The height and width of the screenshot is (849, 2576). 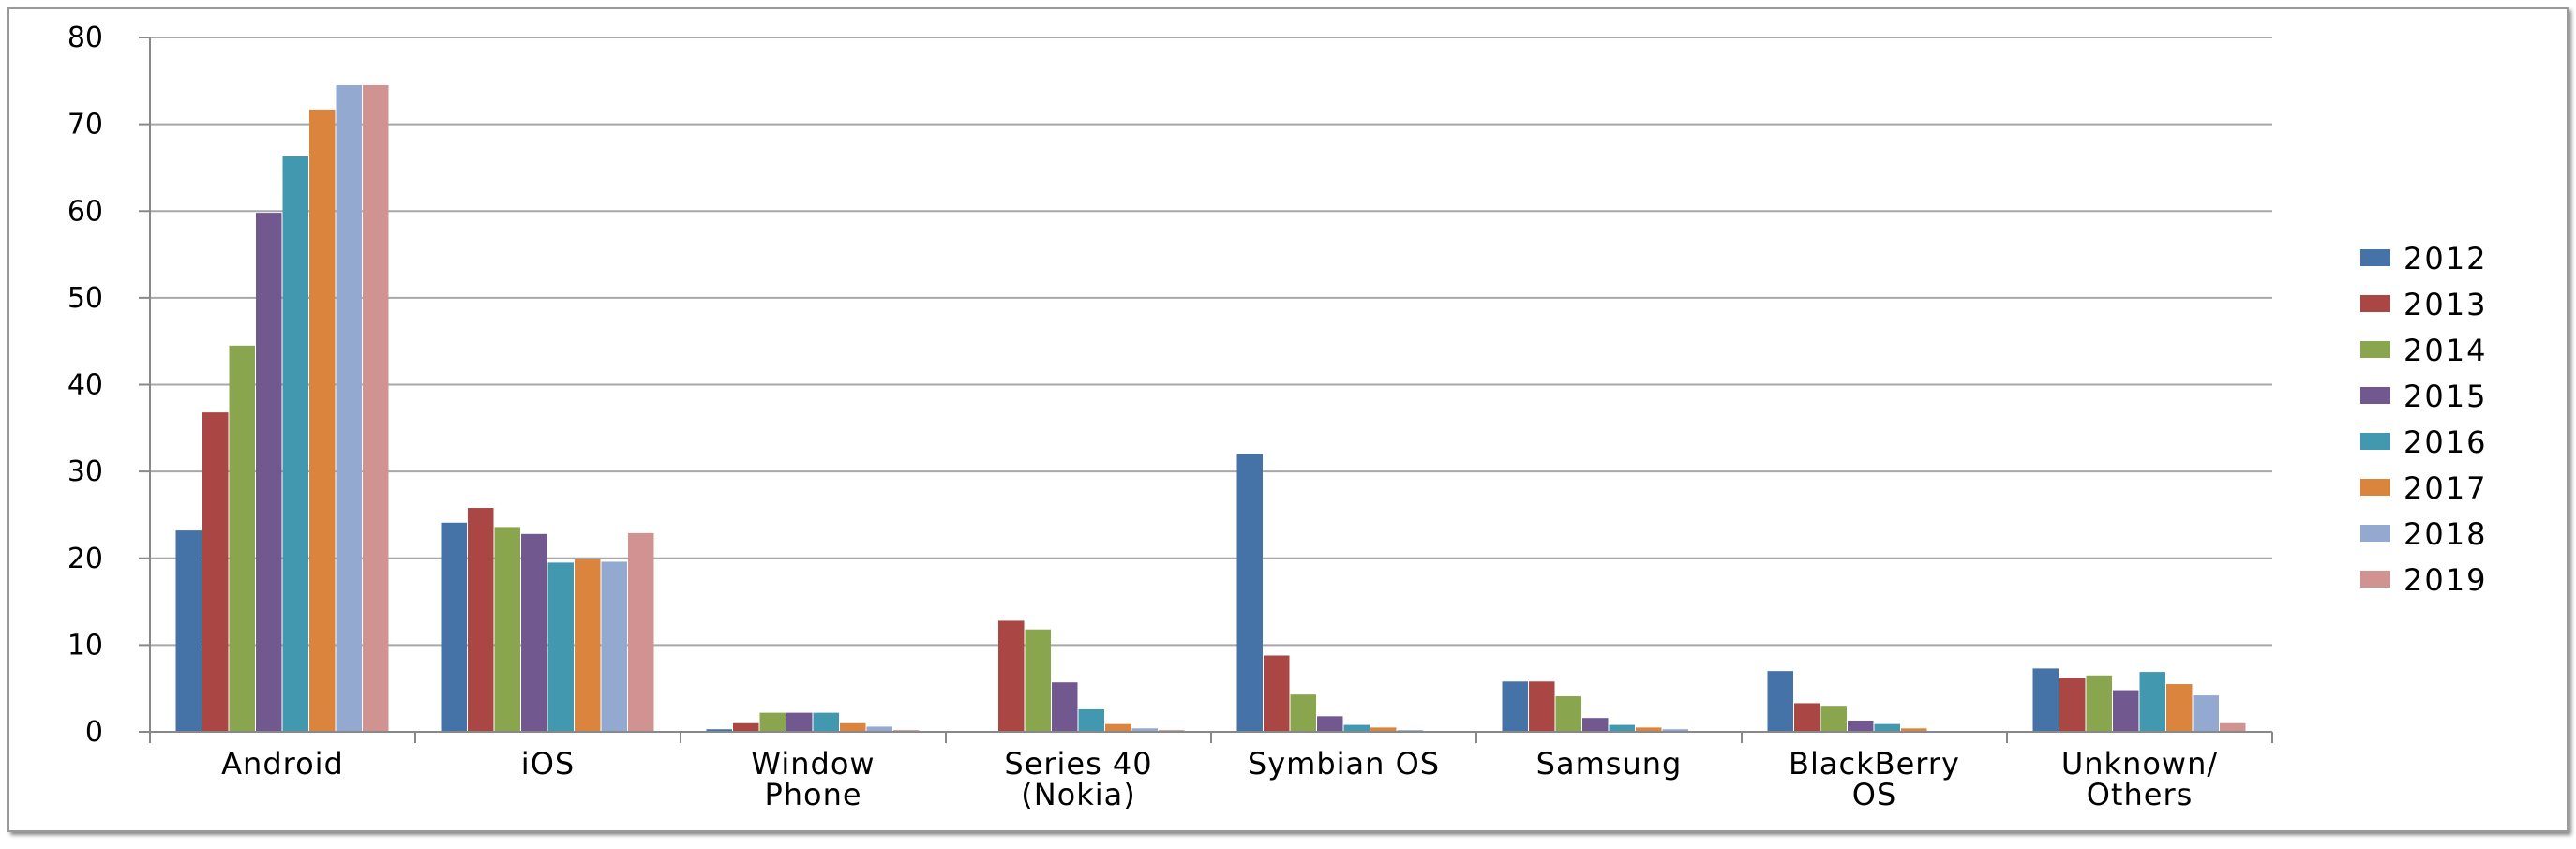 I want to click on y-tick-label: 60, so click(x=85, y=212).